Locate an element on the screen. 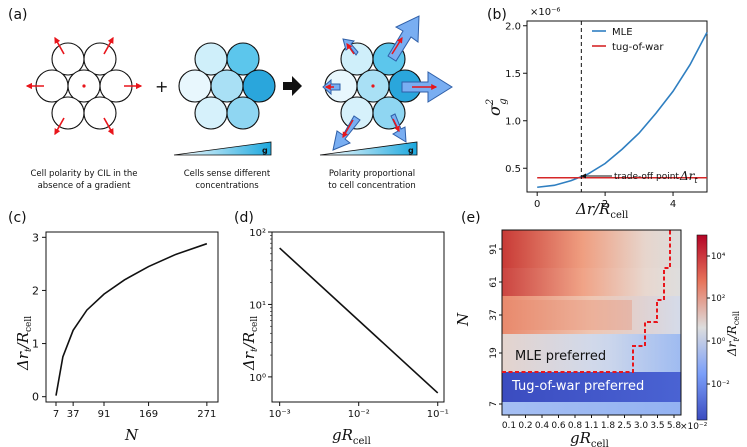 This screenshot has width=747, height=447. cbar-tick-label: 10⁻² is located at coordinates (720, 385).